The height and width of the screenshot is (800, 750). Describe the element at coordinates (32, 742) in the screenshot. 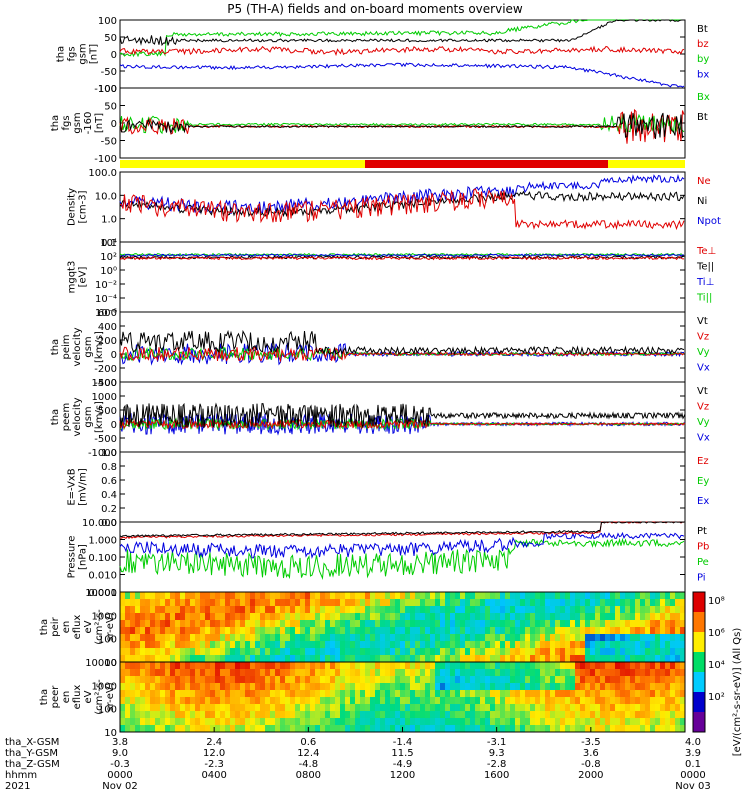

I see `footer-row-label: tha_X-GSM` at that location.